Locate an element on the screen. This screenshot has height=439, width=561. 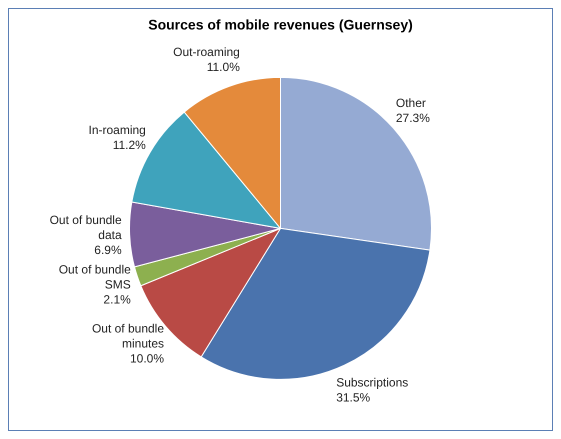
data-label: 10.0% is located at coordinates (147, 359).